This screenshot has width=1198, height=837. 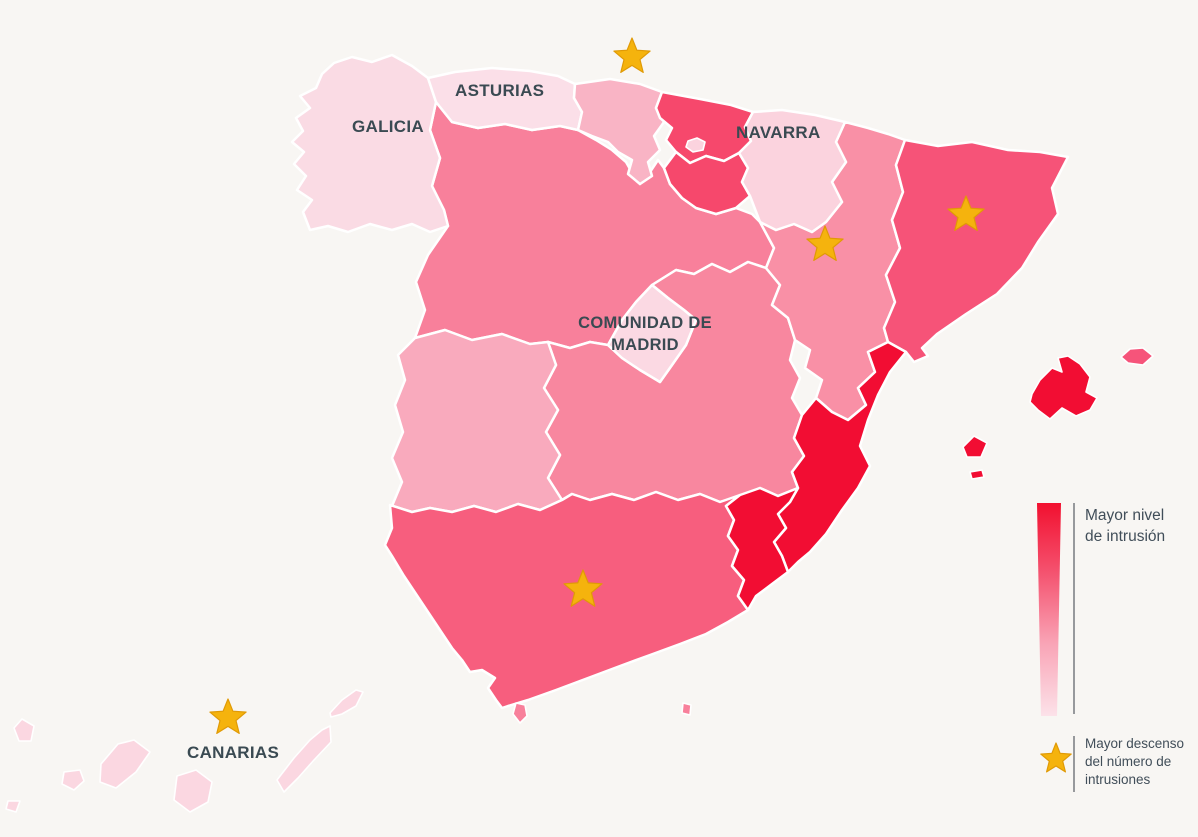 What do you see at coordinates (500, 90) in the screenshot?
I see `label-asturias: ASTURIAS` at bounding box center [500, 90].